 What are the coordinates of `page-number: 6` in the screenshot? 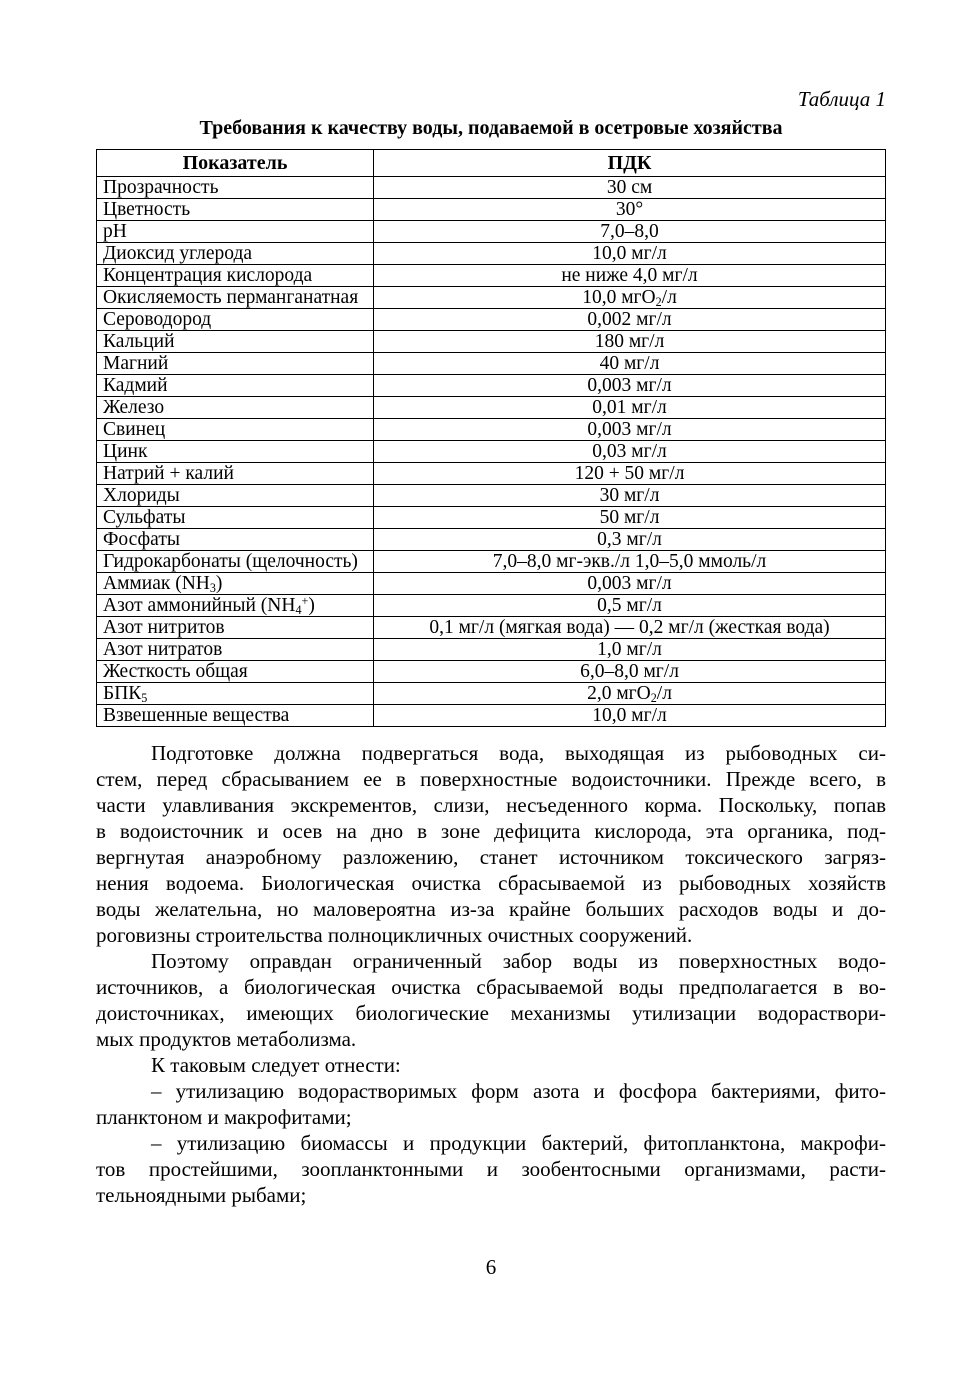 It's located at (491, 1267).